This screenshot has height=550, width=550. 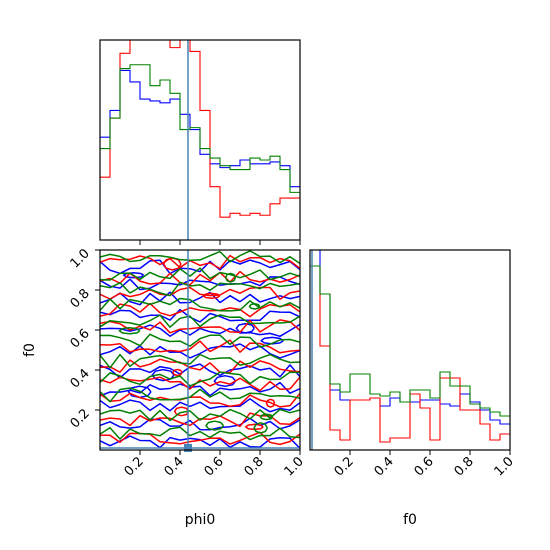 I want to click on contour-ytick-label-1: 0.4, so click(x=80, y=378).